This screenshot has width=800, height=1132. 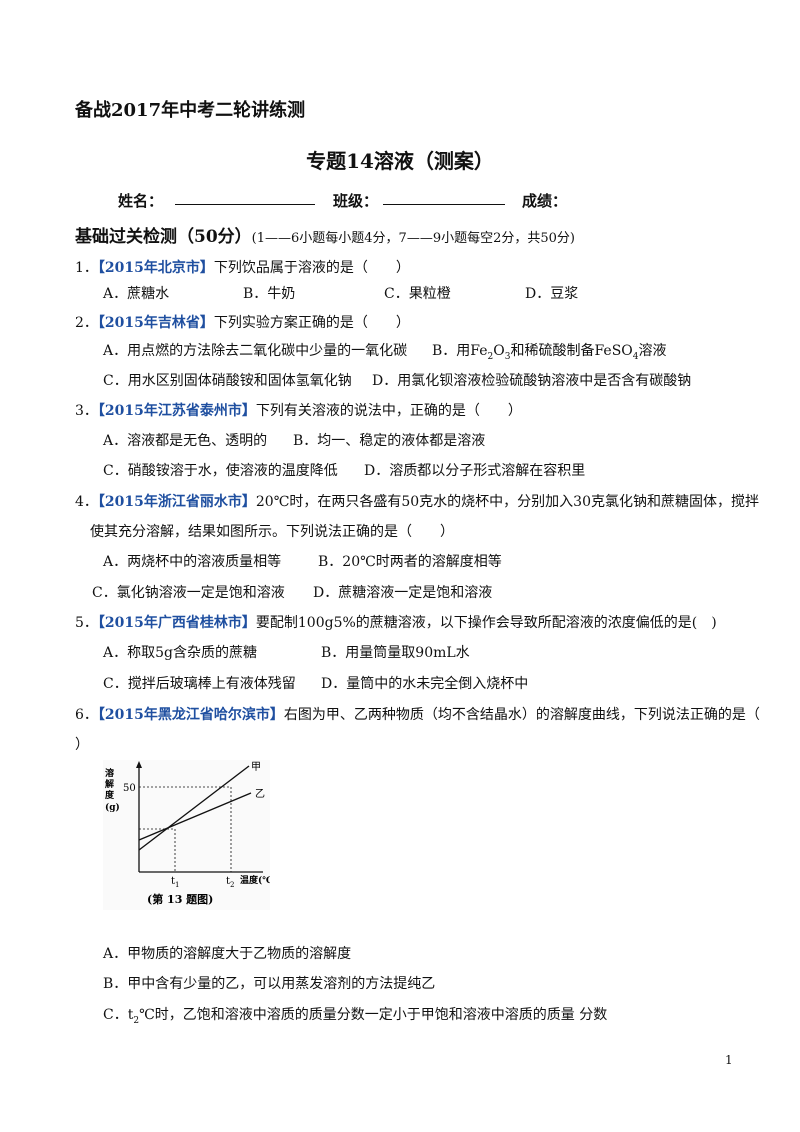 What do you see at coordinates (400, 161) in the screenshot?
I see `page-title: 专题14溶液（测案）` at bounding box center [400, 161].